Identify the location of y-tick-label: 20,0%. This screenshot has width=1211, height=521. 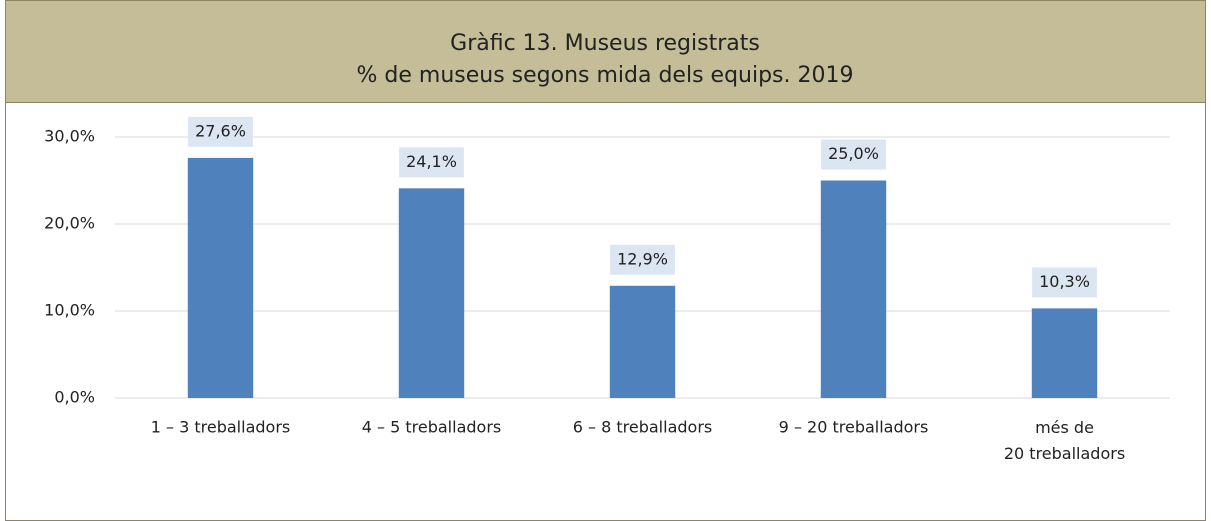
(69, 223).